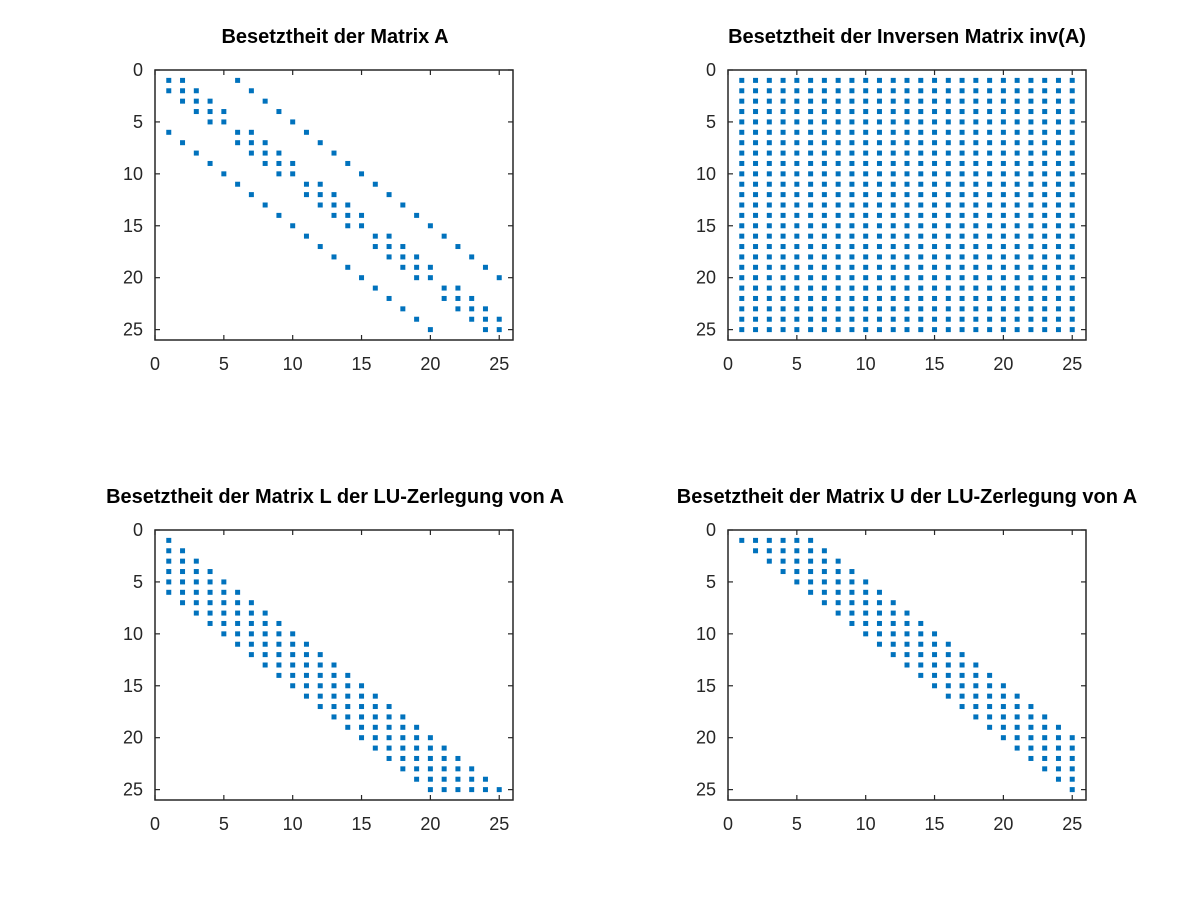  What do you see at coordinates (711, 530) in the screenshot?
I see `y-tick-label: 0` at bounding box center [711, 530].